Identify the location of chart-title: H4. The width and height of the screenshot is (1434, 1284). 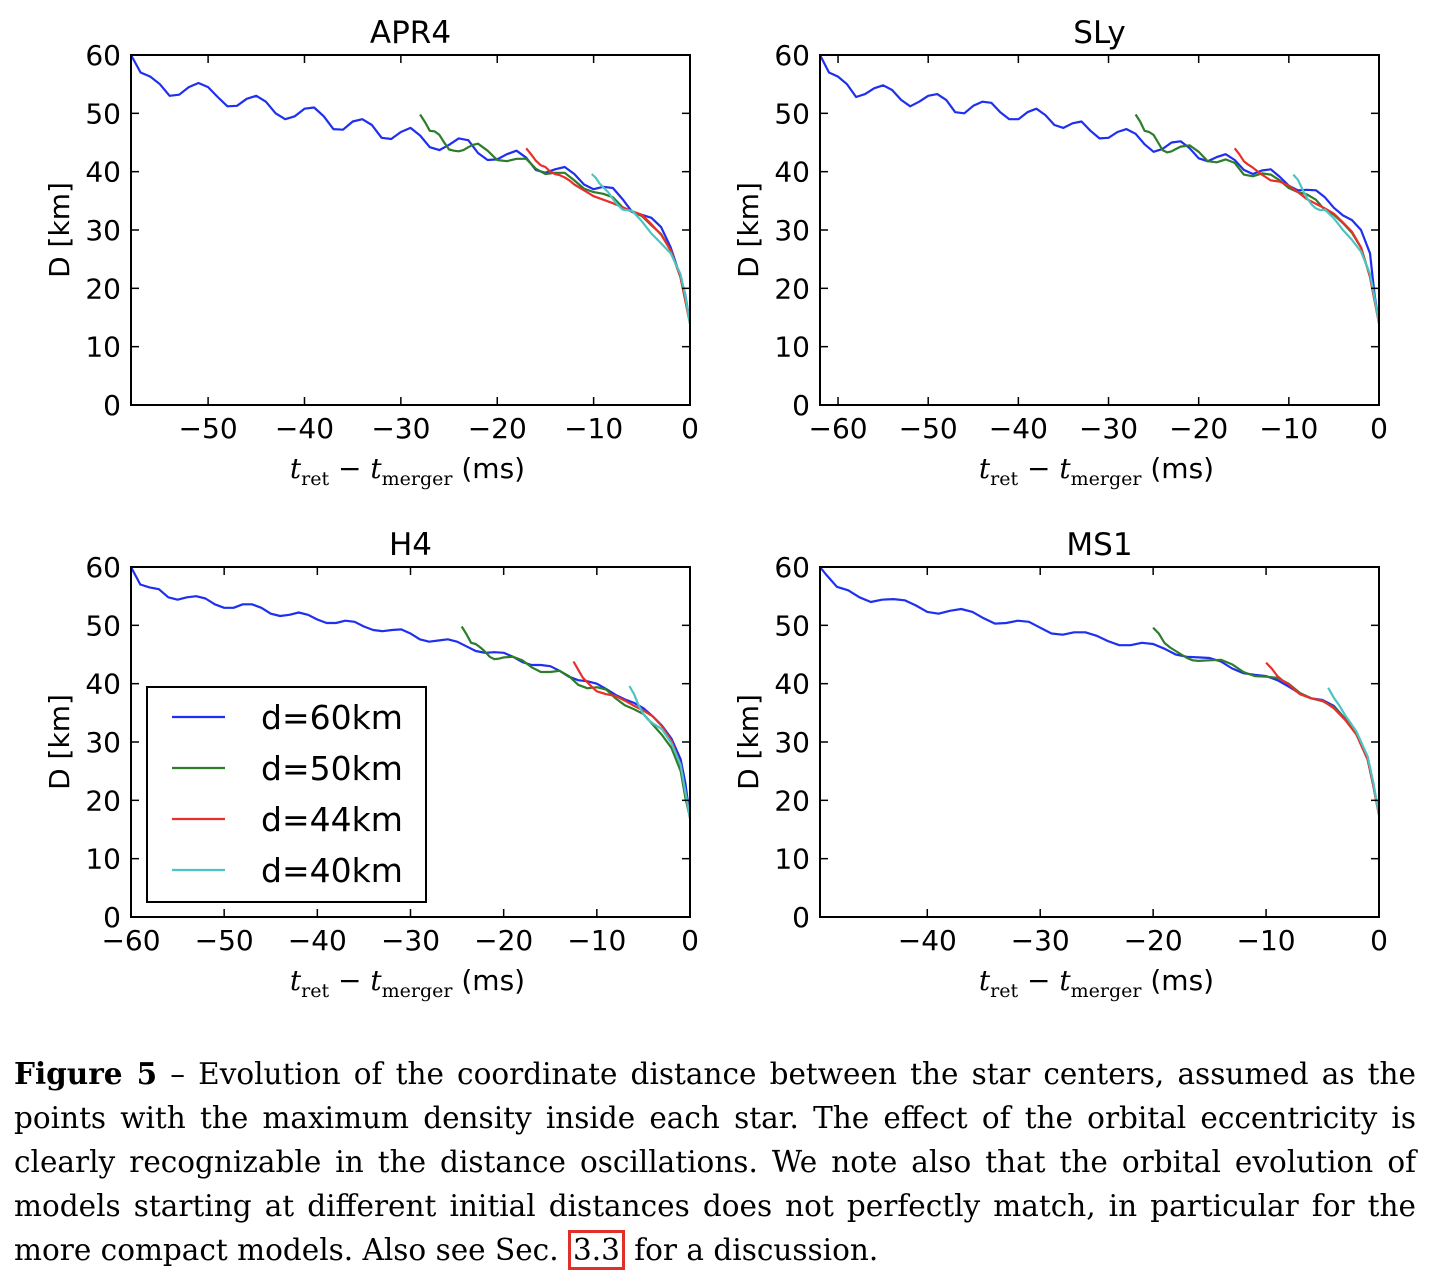
(410, 545).